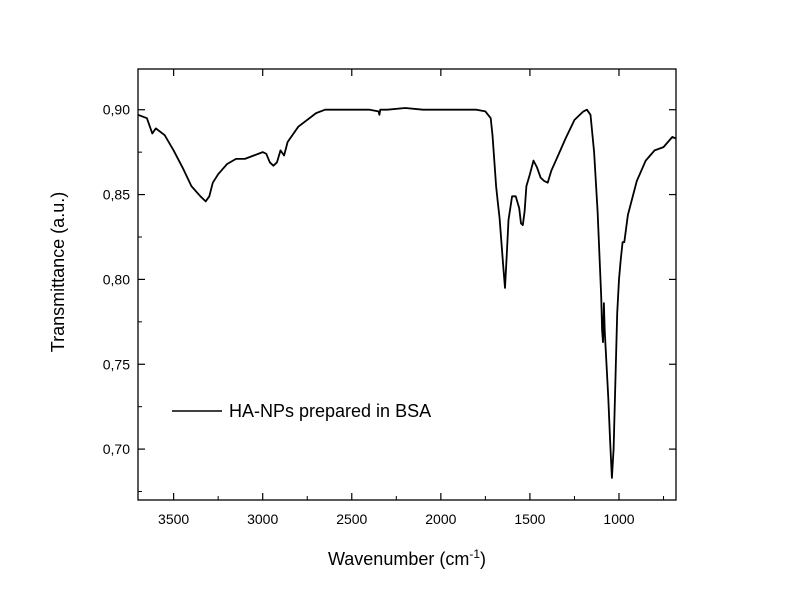 The width and height of the screenshot is (786, 601). Describe the element at coordinates (58, 272) in the screenshot. I see `y-axis-title: Transmittance (a.u.)` at that location.